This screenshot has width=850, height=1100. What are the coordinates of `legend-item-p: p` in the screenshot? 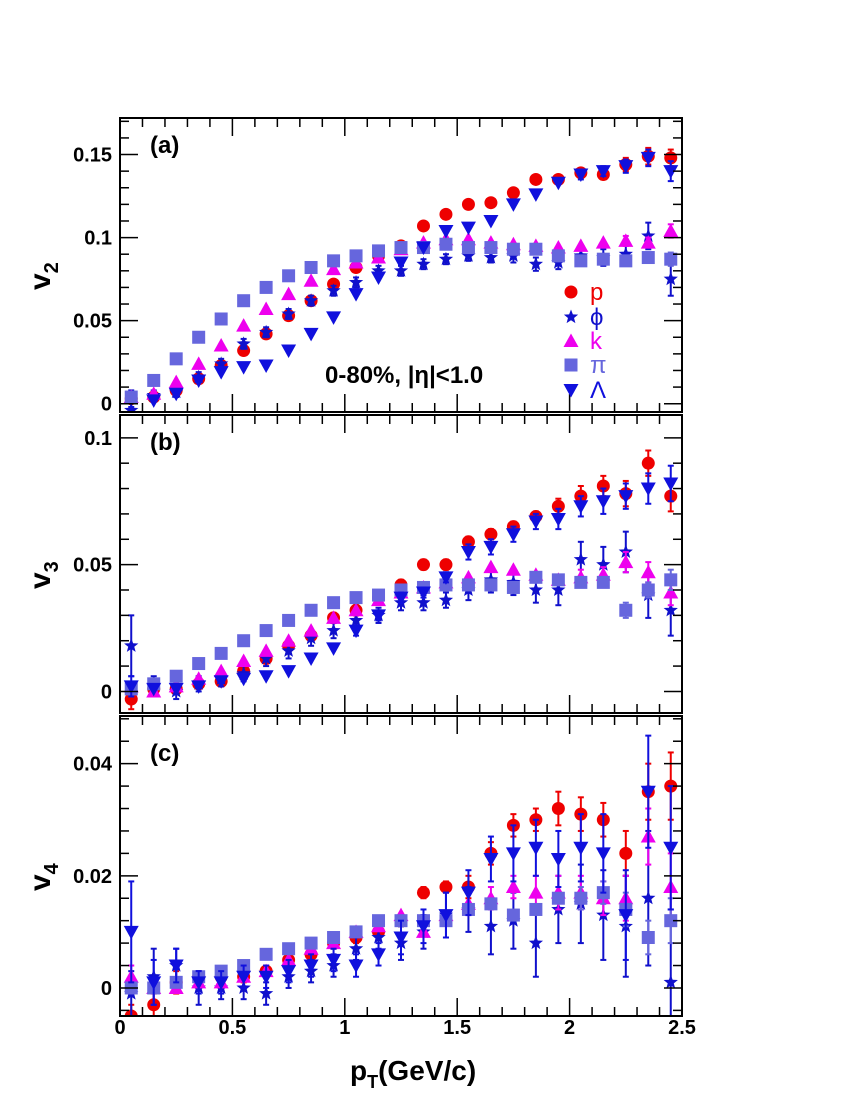 It's located at (583, 292).